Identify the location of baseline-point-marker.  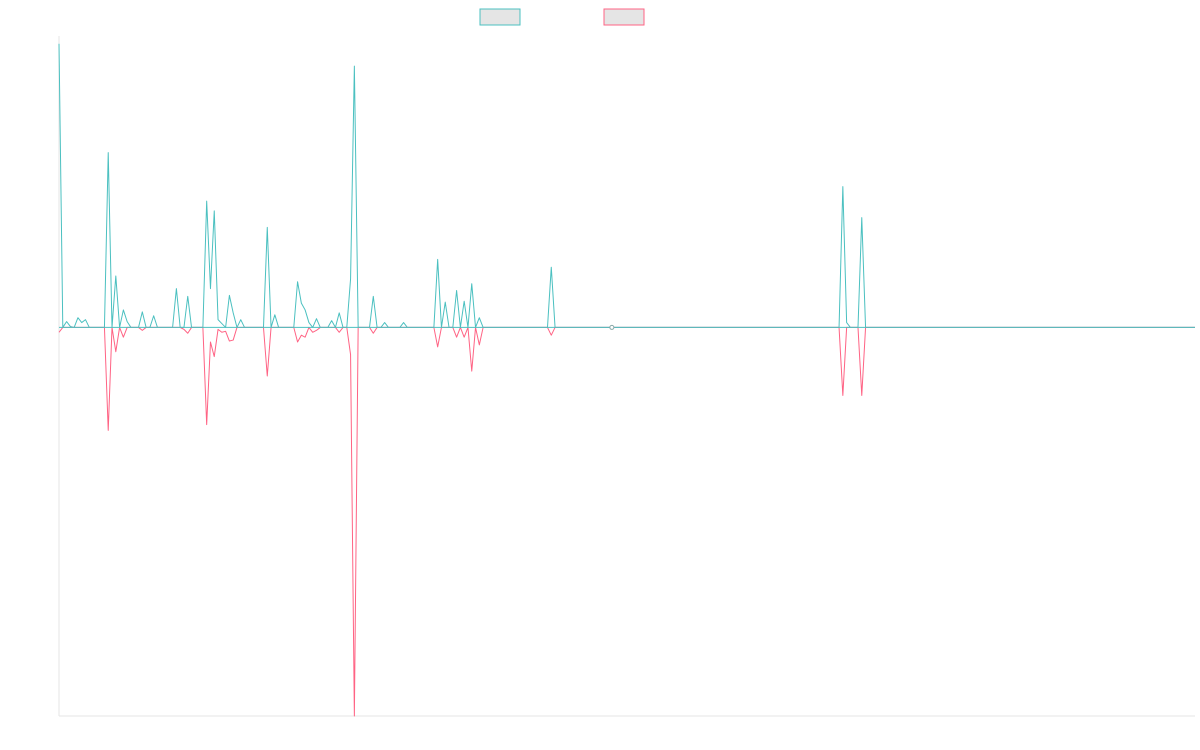
(612, 327).